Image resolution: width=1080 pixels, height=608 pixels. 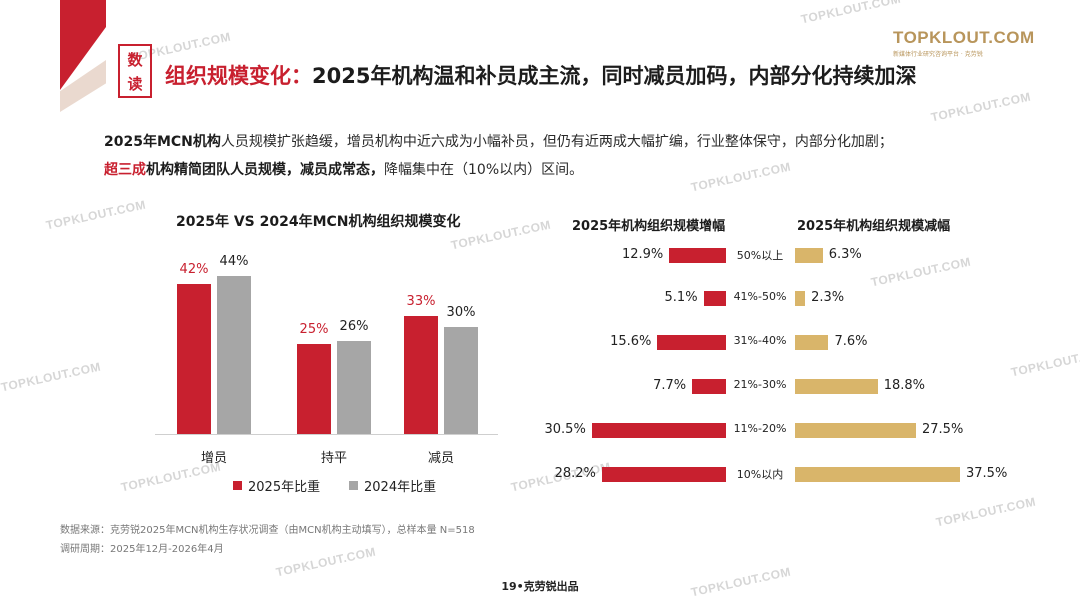 I want to click on increase-chart-title: 2025年机构组织规模增幅, so click(x=649, y=226).